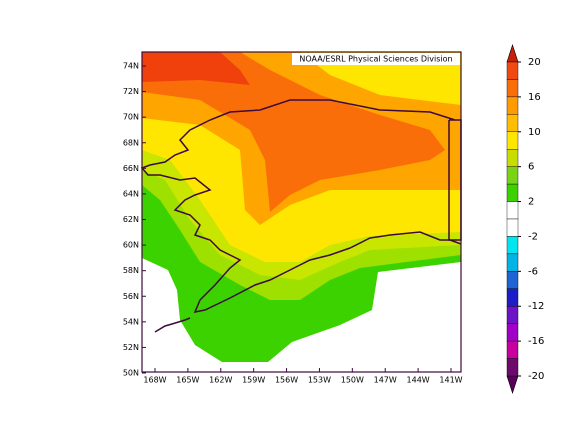 This screenshot has height=437, width=565. Describe the element at coordinates (531, 167) in the screenshot. I see `colorbar-label: 6` at that location.